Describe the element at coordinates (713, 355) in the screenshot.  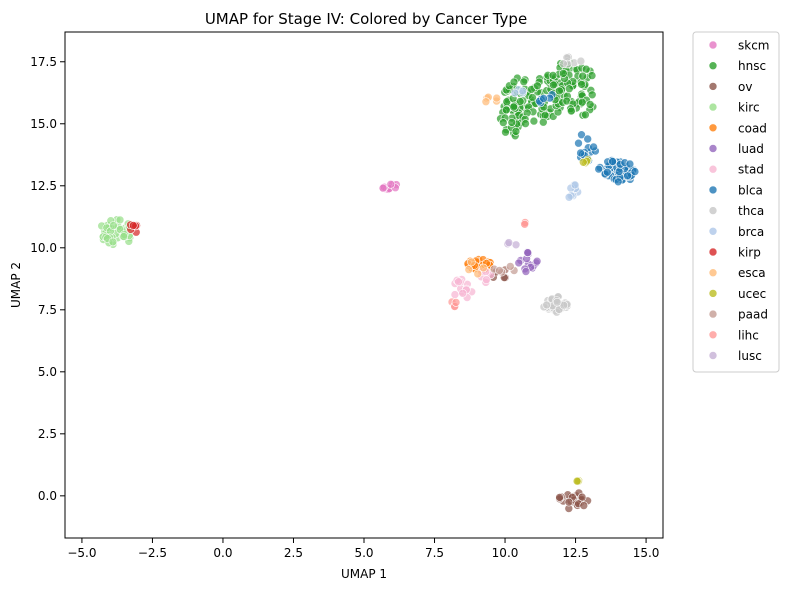
I see `legend-marker-lusc` at that location.